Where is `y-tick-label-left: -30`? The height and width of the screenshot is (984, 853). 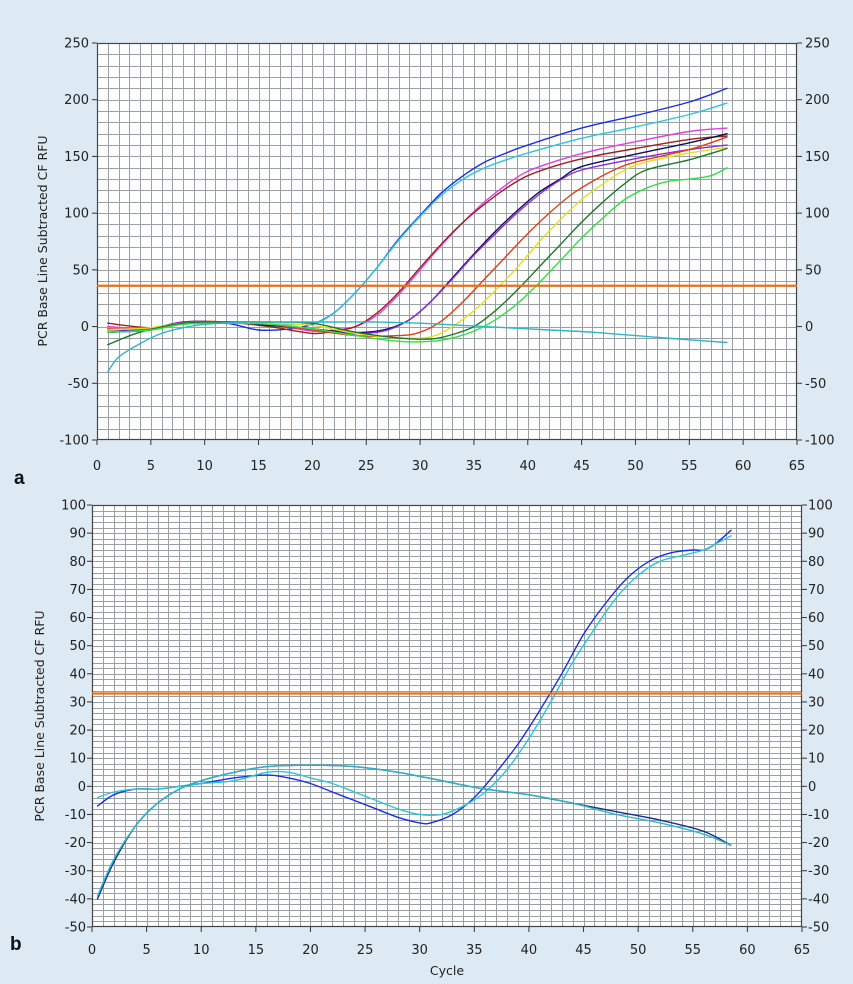 y-tick-label-left: -30 is located at coordinates (75, 871).